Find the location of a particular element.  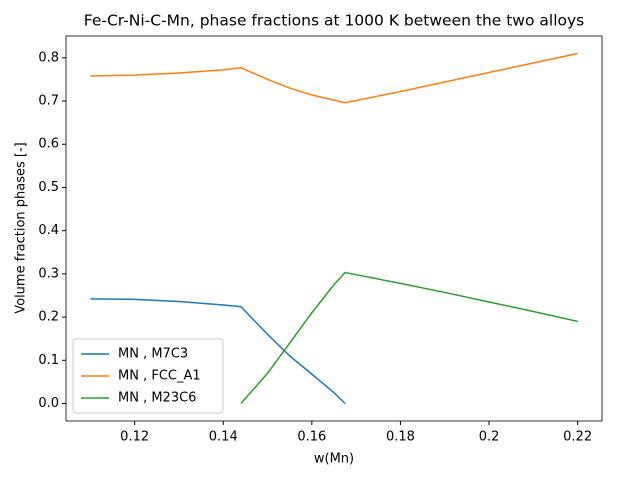

y-tick-label: 0.6 is located at coordinates (48, 144).